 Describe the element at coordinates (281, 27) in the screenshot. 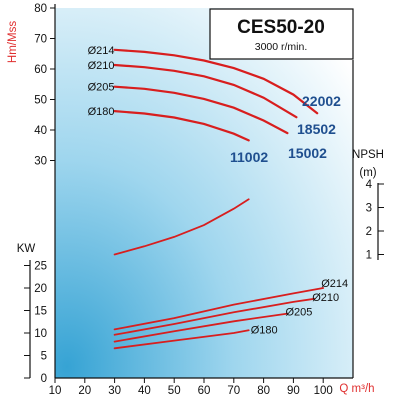

I see `chart-title: CES50-20` at that location.